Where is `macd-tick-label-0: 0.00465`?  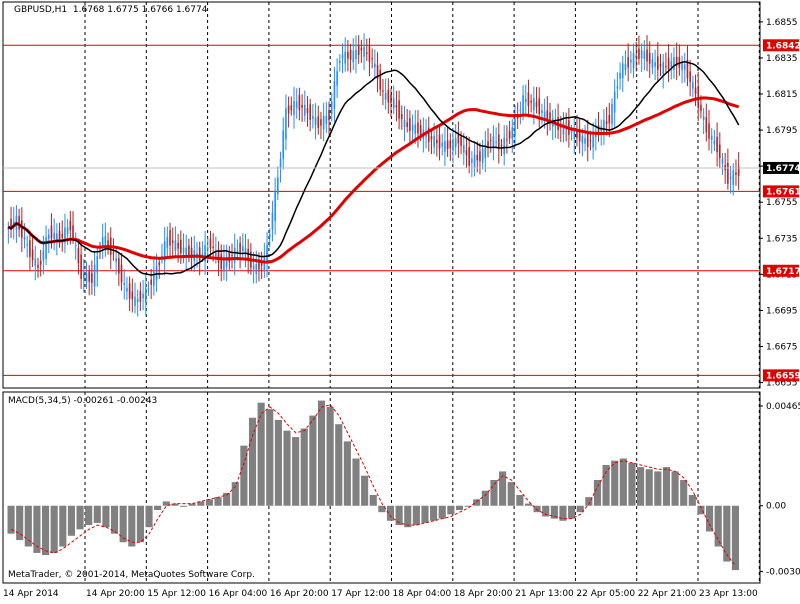
macd-tick-label-0: 0.00465 is located at coordinates (783, 407).